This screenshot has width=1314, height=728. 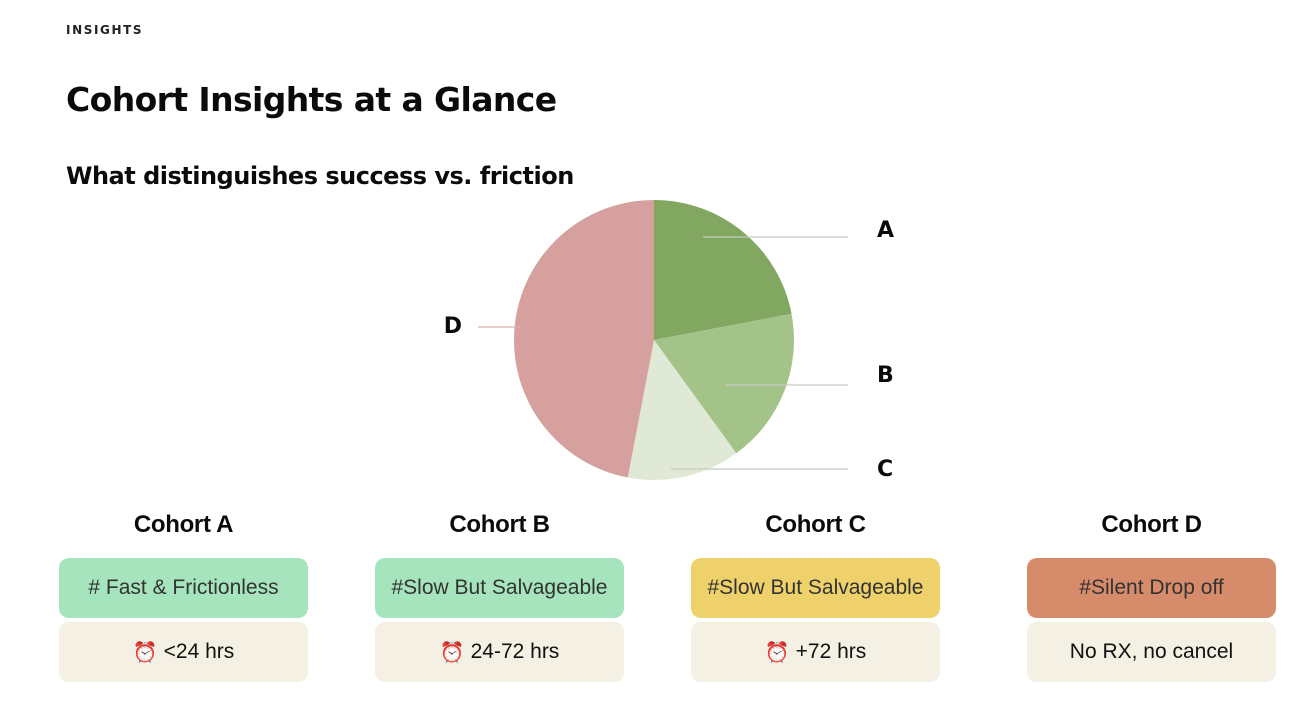 I want to click on cohort-tag-label: # Fast & Frictionless, so click(x=183, y=587).